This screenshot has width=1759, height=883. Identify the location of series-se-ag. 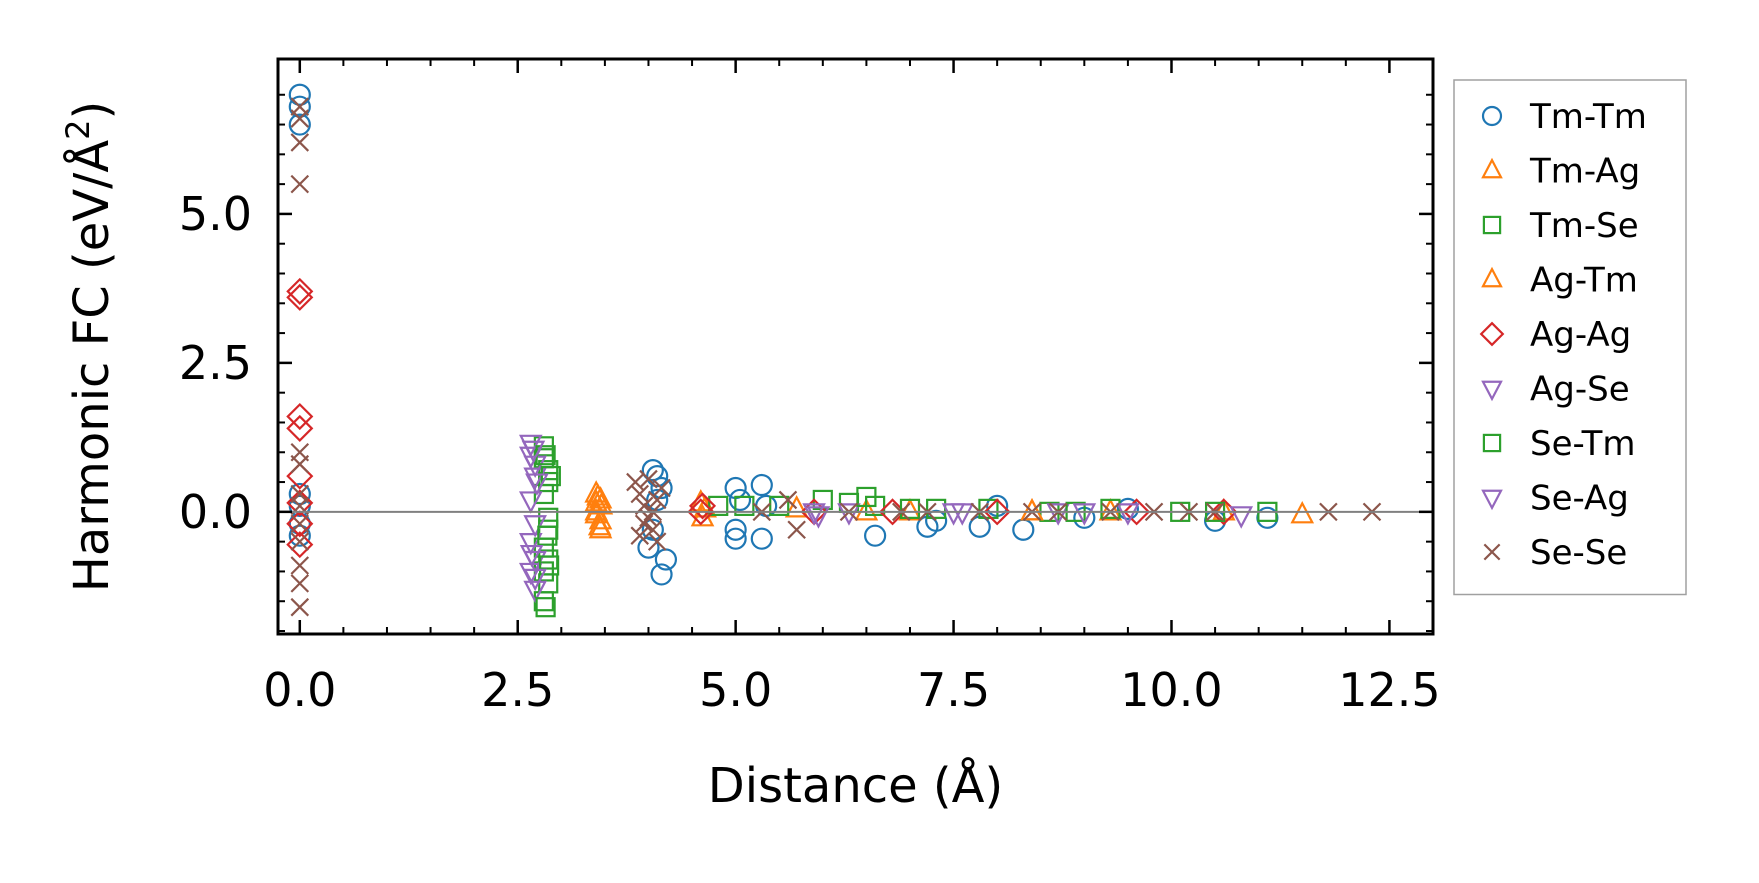
(808, 516).